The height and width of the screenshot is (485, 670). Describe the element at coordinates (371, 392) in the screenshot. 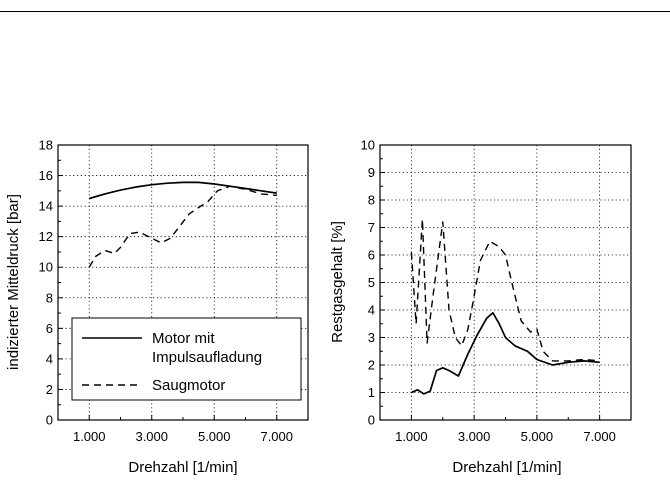

I see `y-tick-label: 1` at that location.